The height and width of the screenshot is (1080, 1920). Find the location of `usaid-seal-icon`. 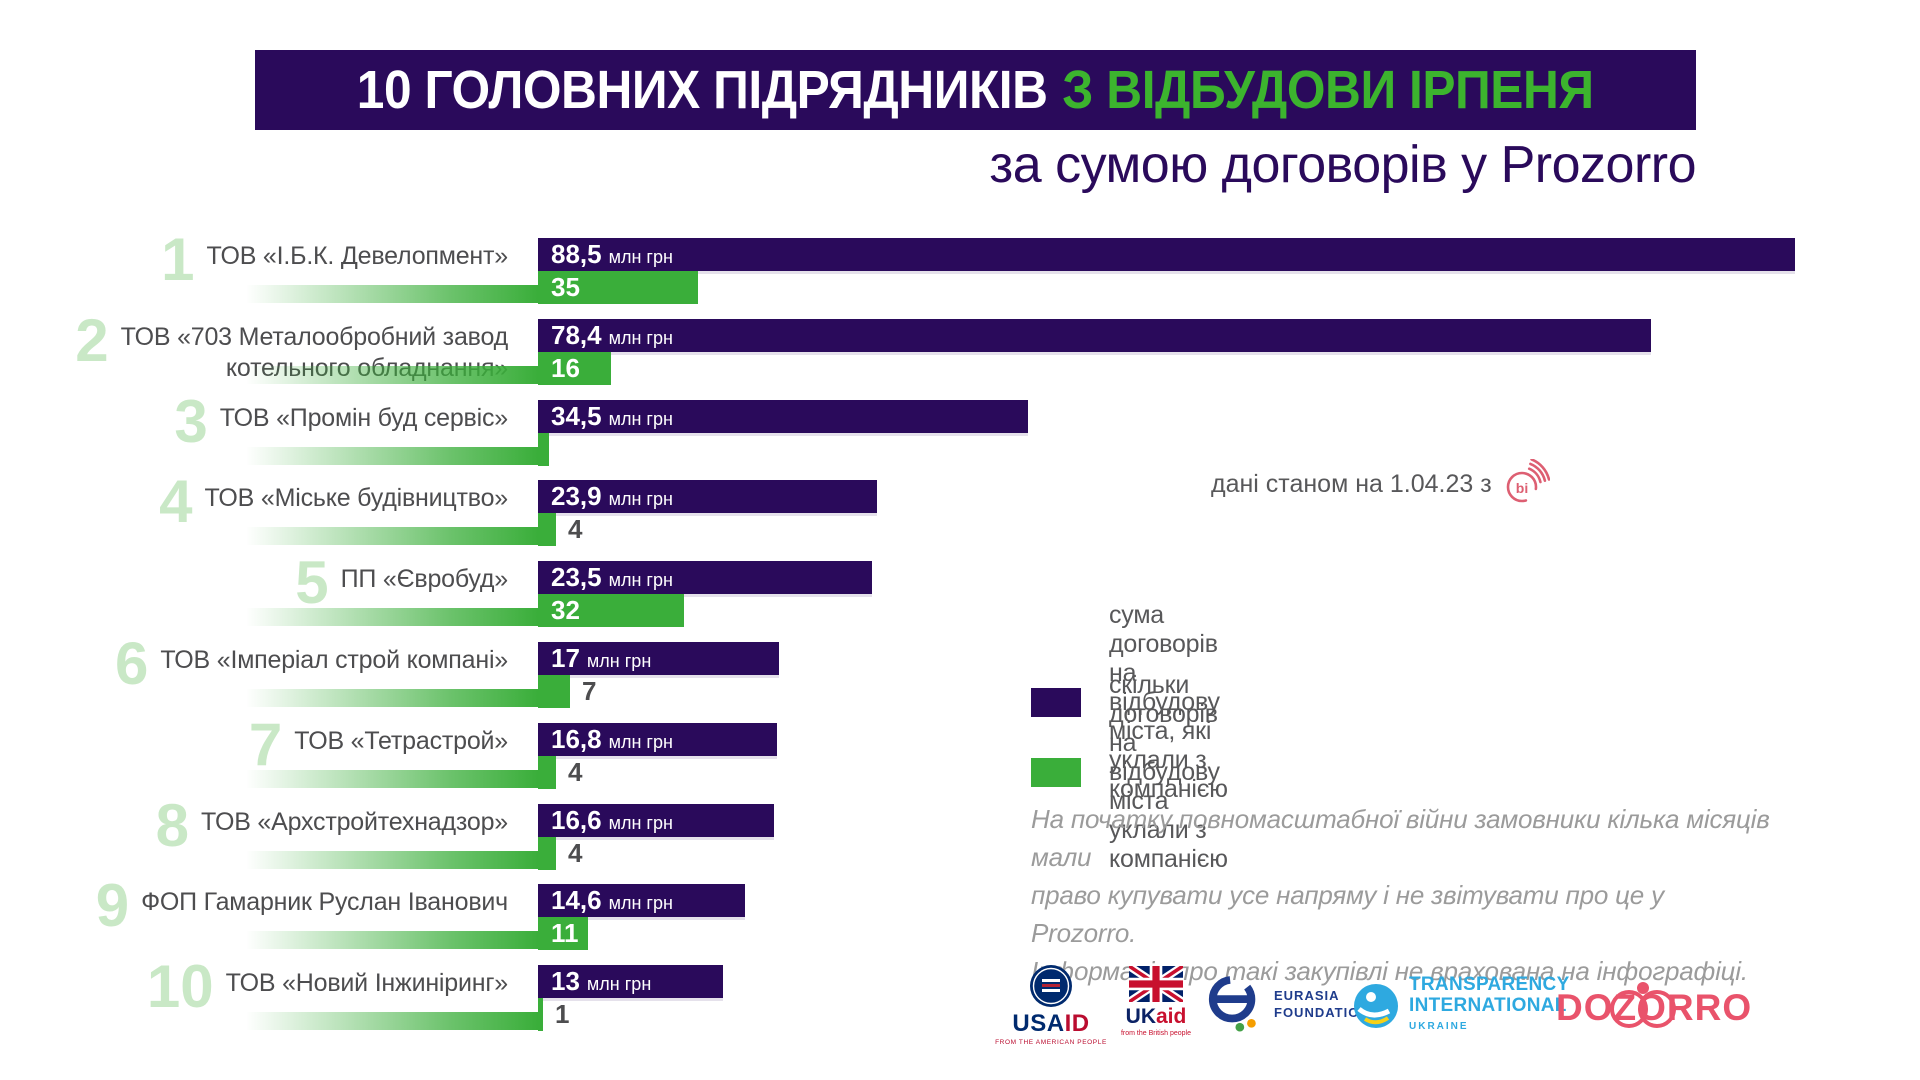

usaid-seal-icon is located at coordinates (1051, 986).